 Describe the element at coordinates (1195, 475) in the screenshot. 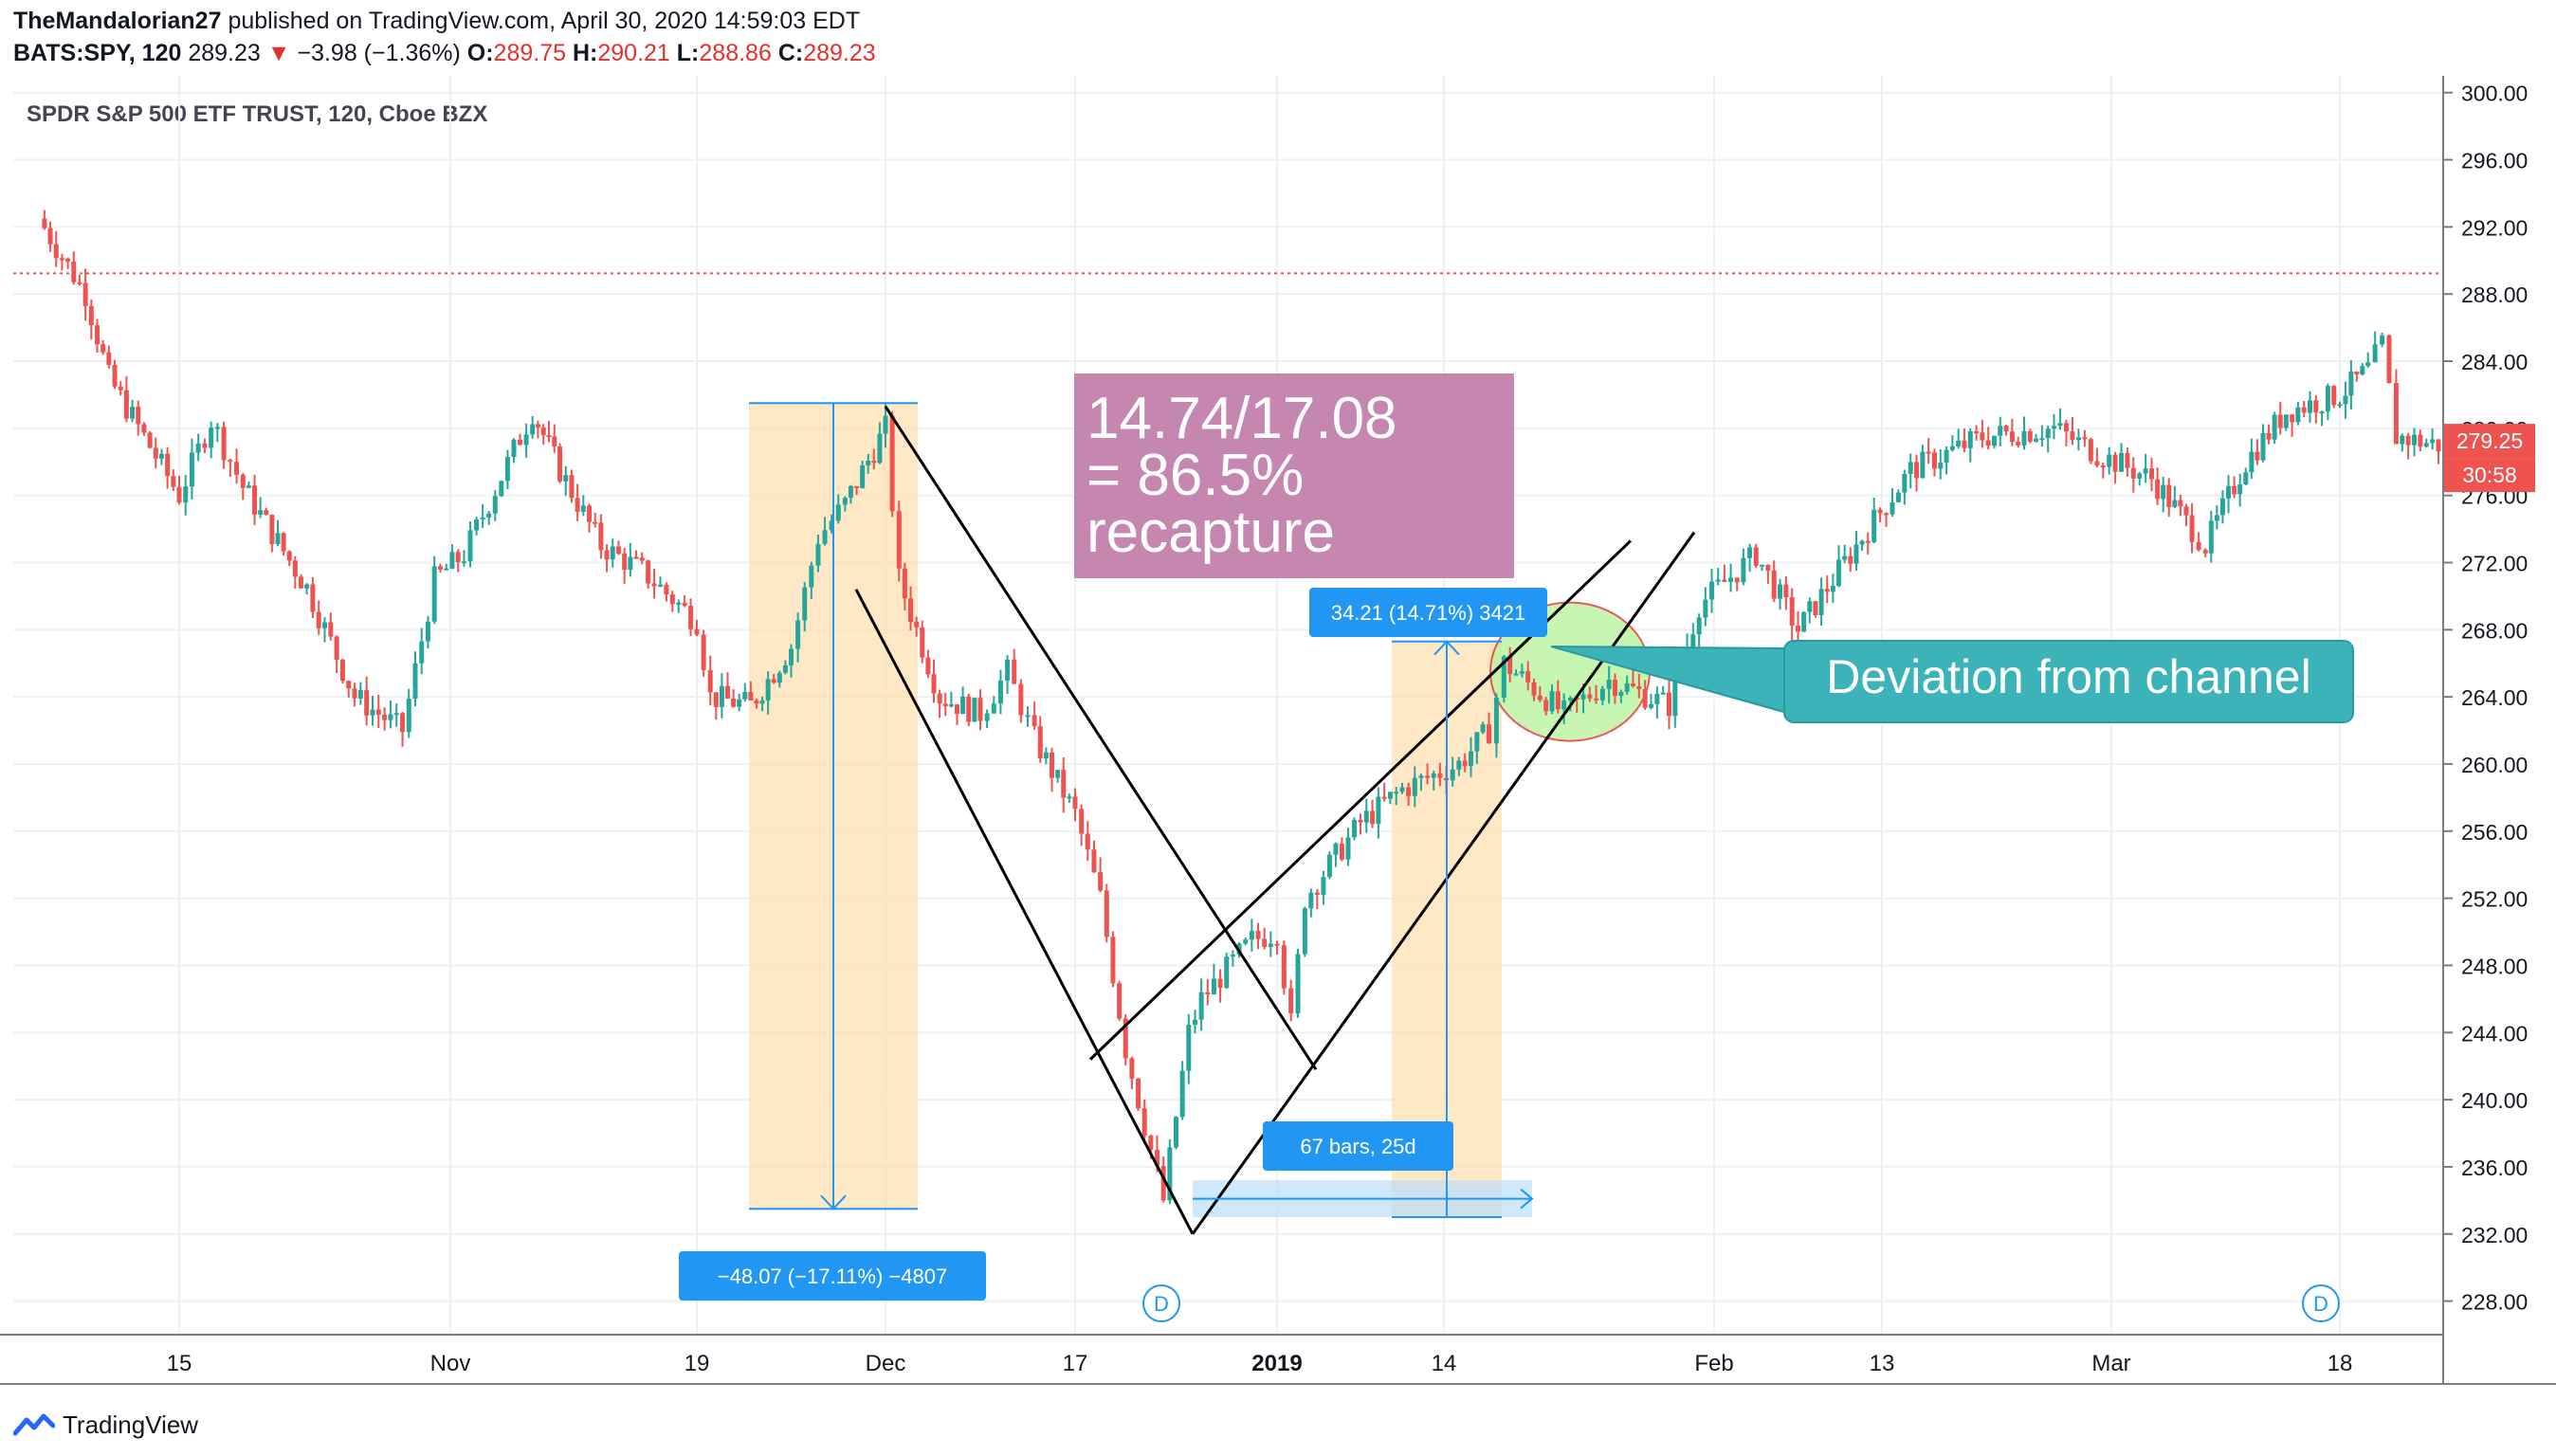

I see `recapture-text-line: = 86.5%` at that location.